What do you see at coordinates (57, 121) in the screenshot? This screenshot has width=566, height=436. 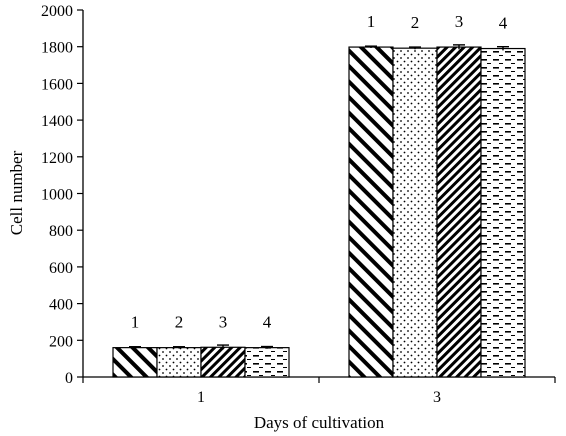 I see `y-tick-label: 1400` at bounding box center [57, 121].